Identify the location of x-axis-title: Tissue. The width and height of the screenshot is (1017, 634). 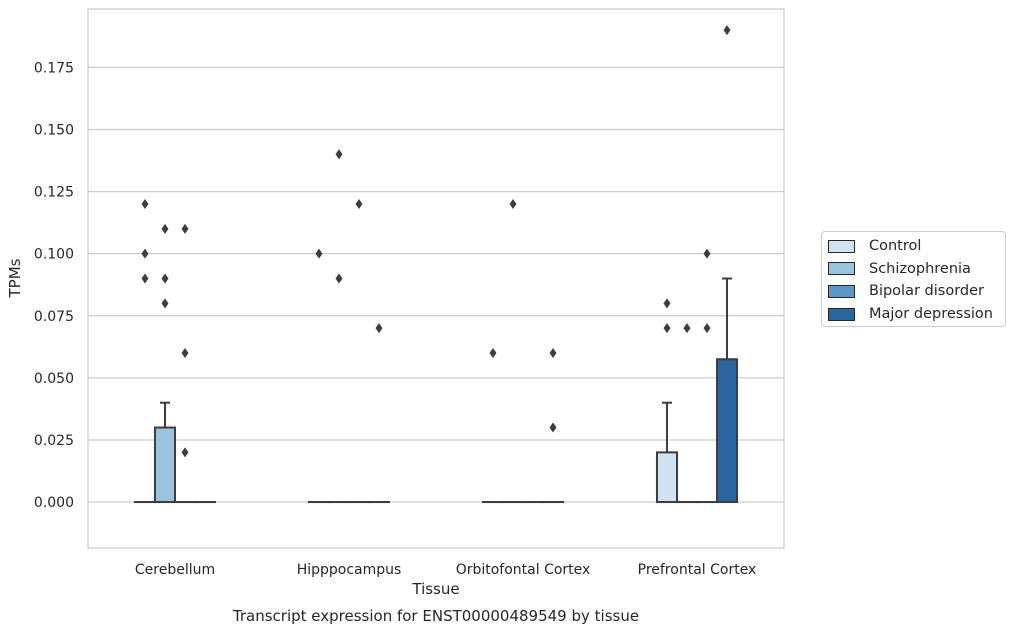
(435, 589).